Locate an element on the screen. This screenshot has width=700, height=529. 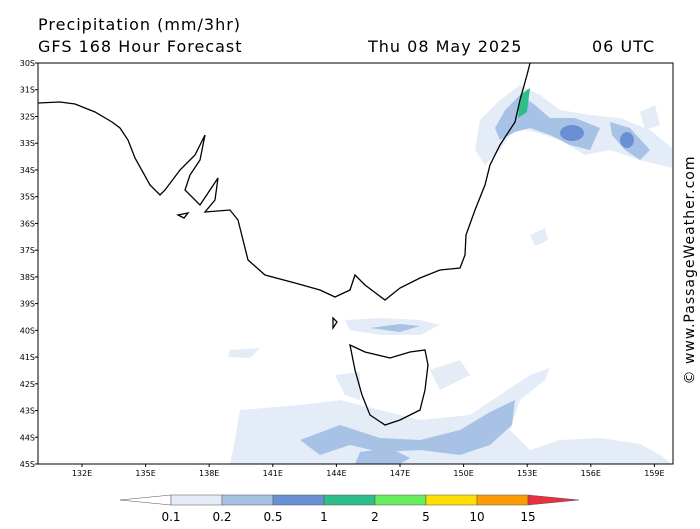
lat-label: 35S is located at coordinates (27, 197).